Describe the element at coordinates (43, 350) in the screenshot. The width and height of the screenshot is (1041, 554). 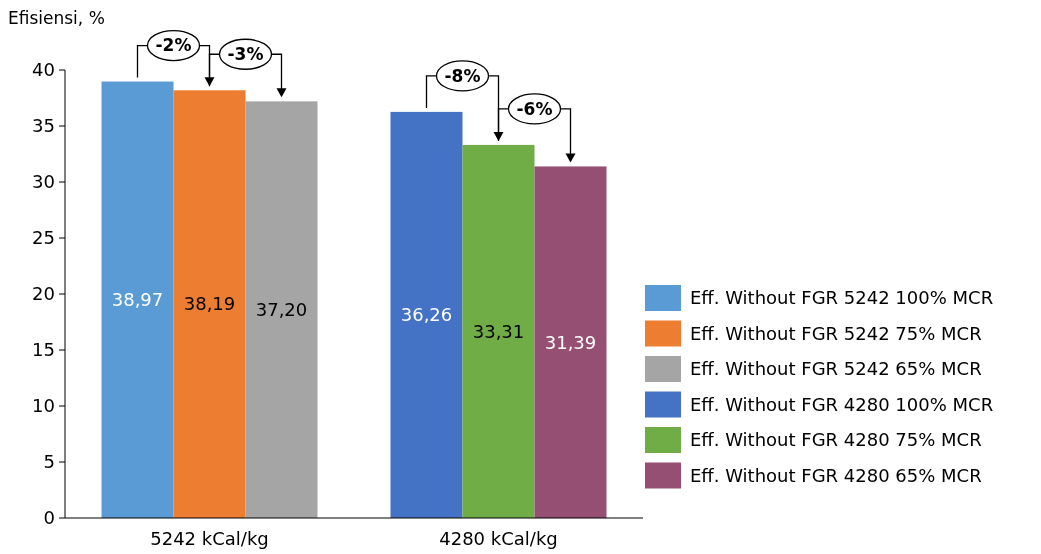
I see `y-tick-label: 15` at that location.